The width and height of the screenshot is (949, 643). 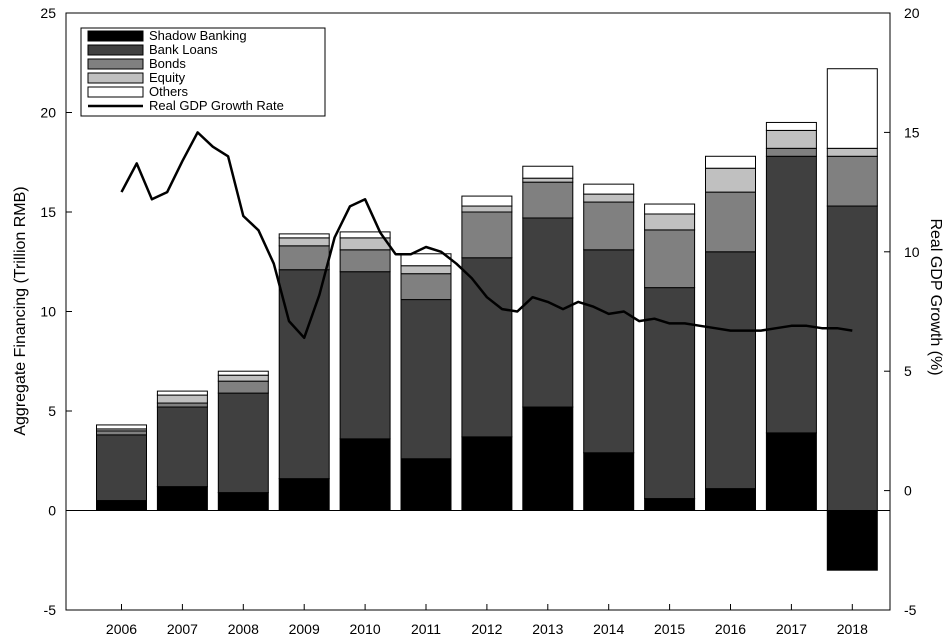 What do you see at coordinates (670, 209) in the screenshot?
I see `bar-others-2015` at bounding box center [670, 209].